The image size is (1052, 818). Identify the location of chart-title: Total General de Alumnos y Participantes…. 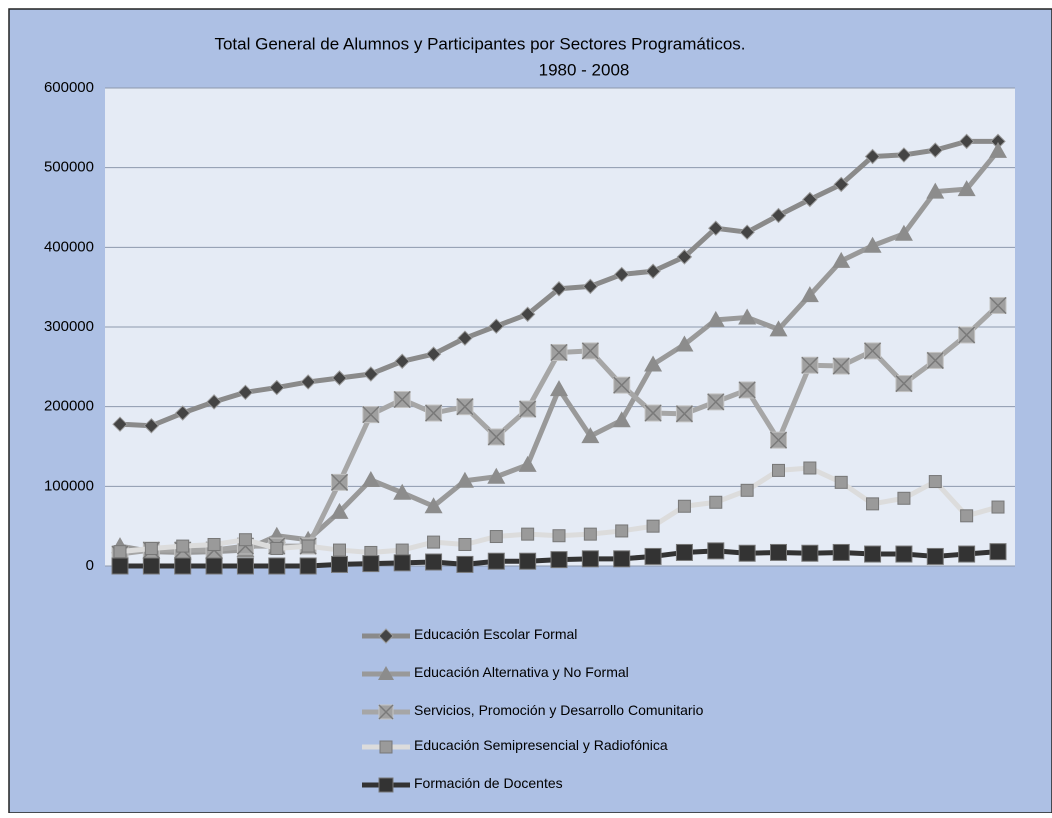
(479, 43).